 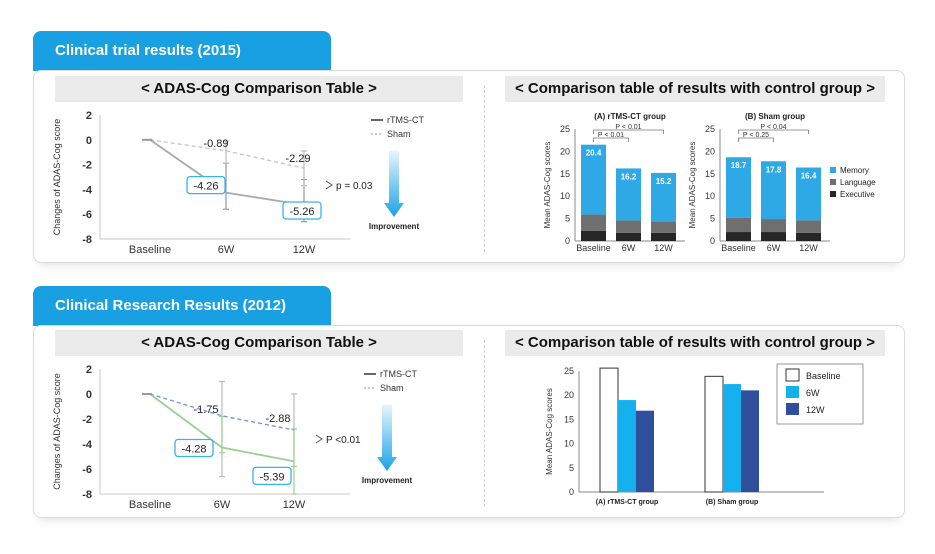 What do you see at coordinates (549, 431) in the screenshot?
I see `y-axis-label: Mean ADAS-Cog scores` at bounding box center [549, 431].